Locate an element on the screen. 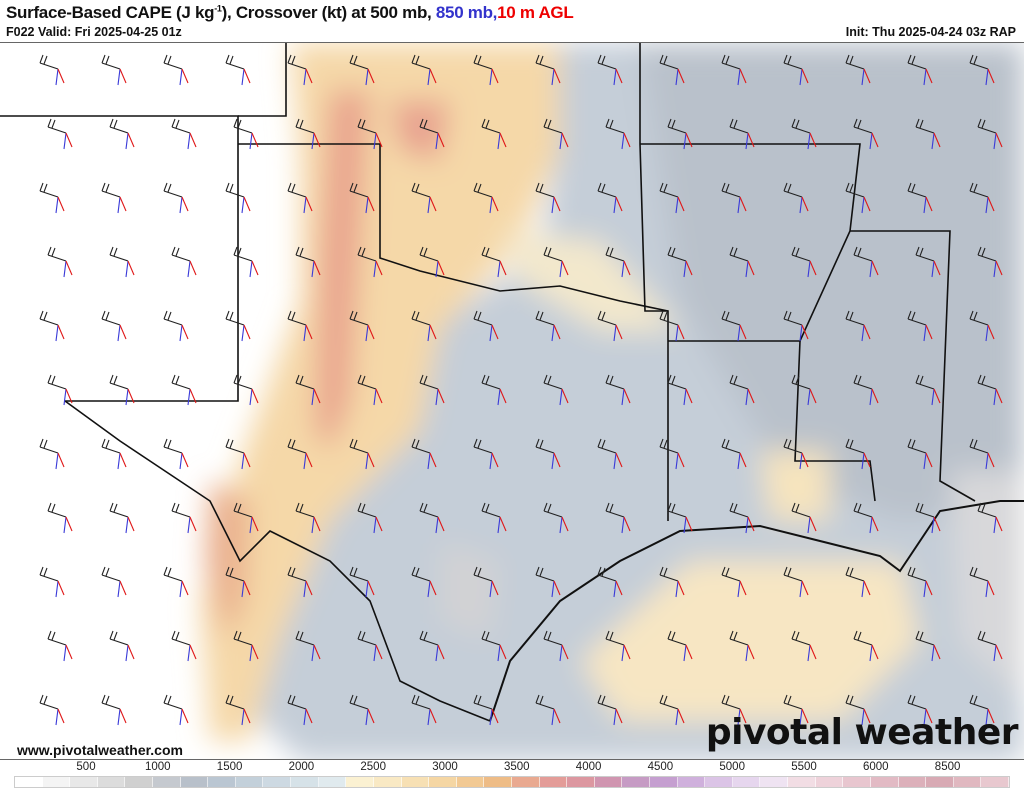  colorbar-label: 1000 is located at coordinates (158, 767).